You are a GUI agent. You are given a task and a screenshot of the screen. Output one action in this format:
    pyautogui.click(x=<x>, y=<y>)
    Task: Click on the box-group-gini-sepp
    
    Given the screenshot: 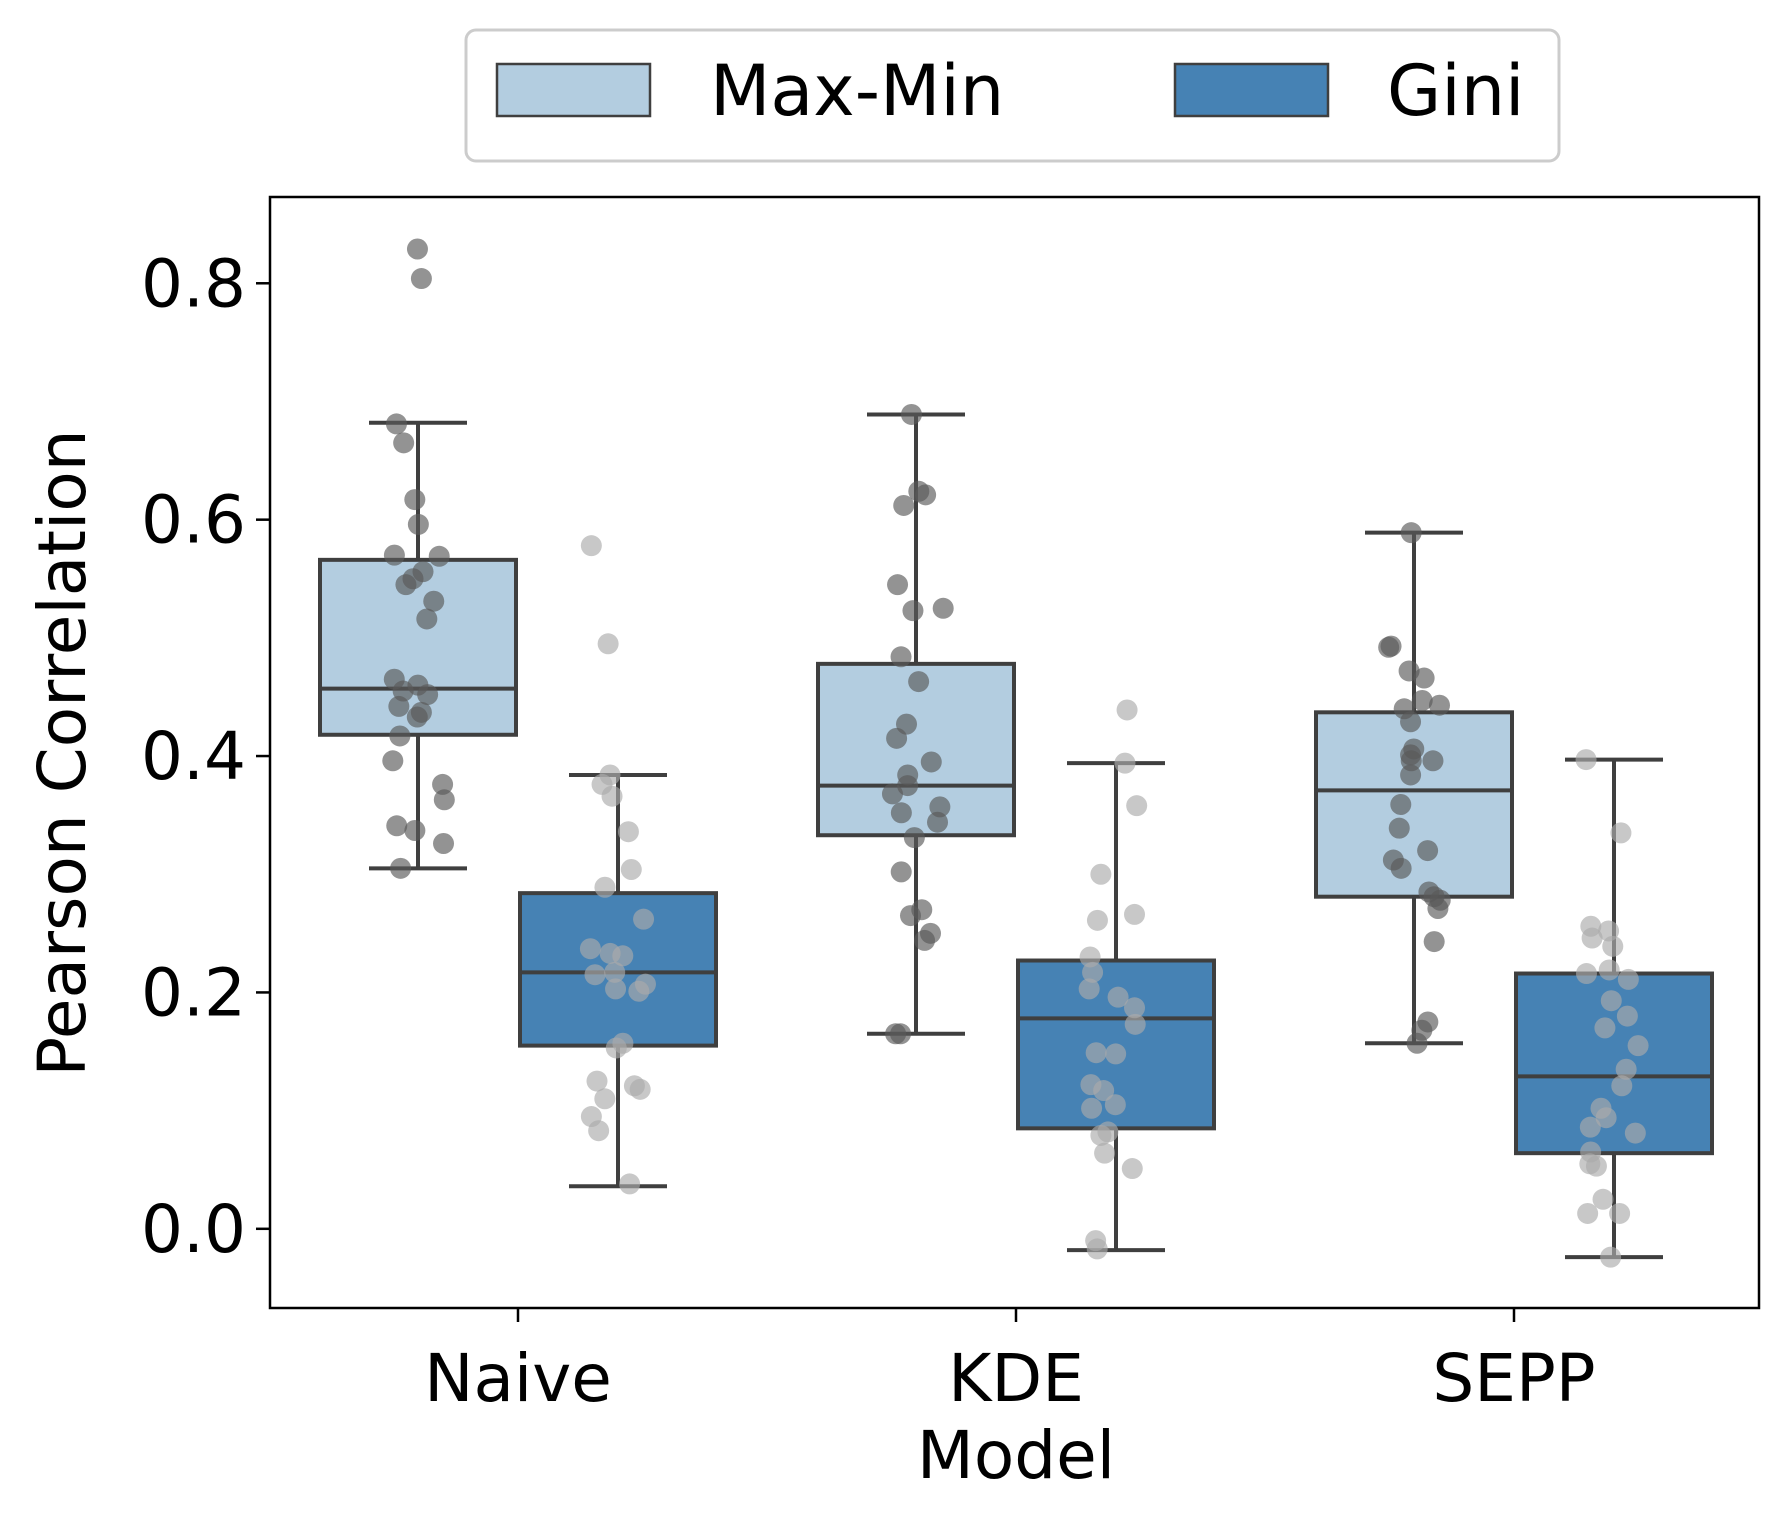 What is the action you would take?
    pyautogui.click(x=1614, y=1008)
    